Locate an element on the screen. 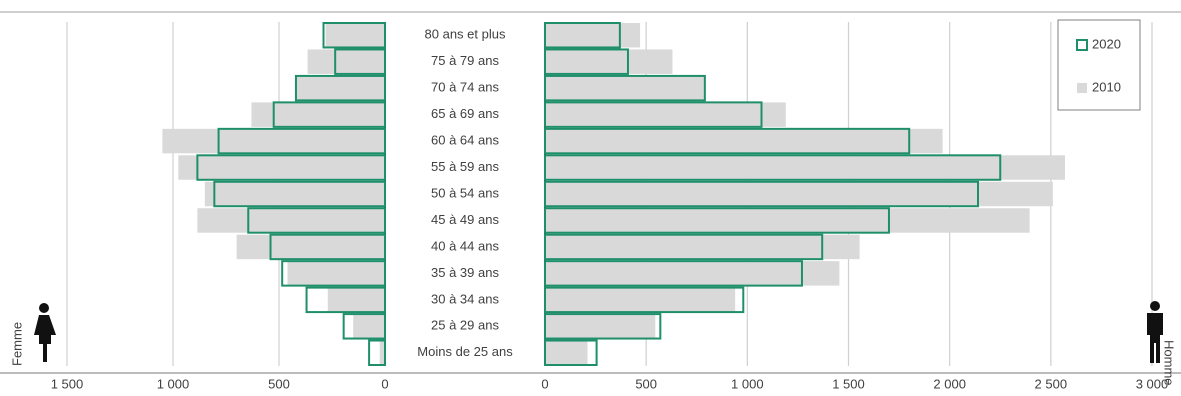 The width and height of the screenshot is (1181, 396). category-label: 35 à 39 ans is located at coordinates (465, 272).